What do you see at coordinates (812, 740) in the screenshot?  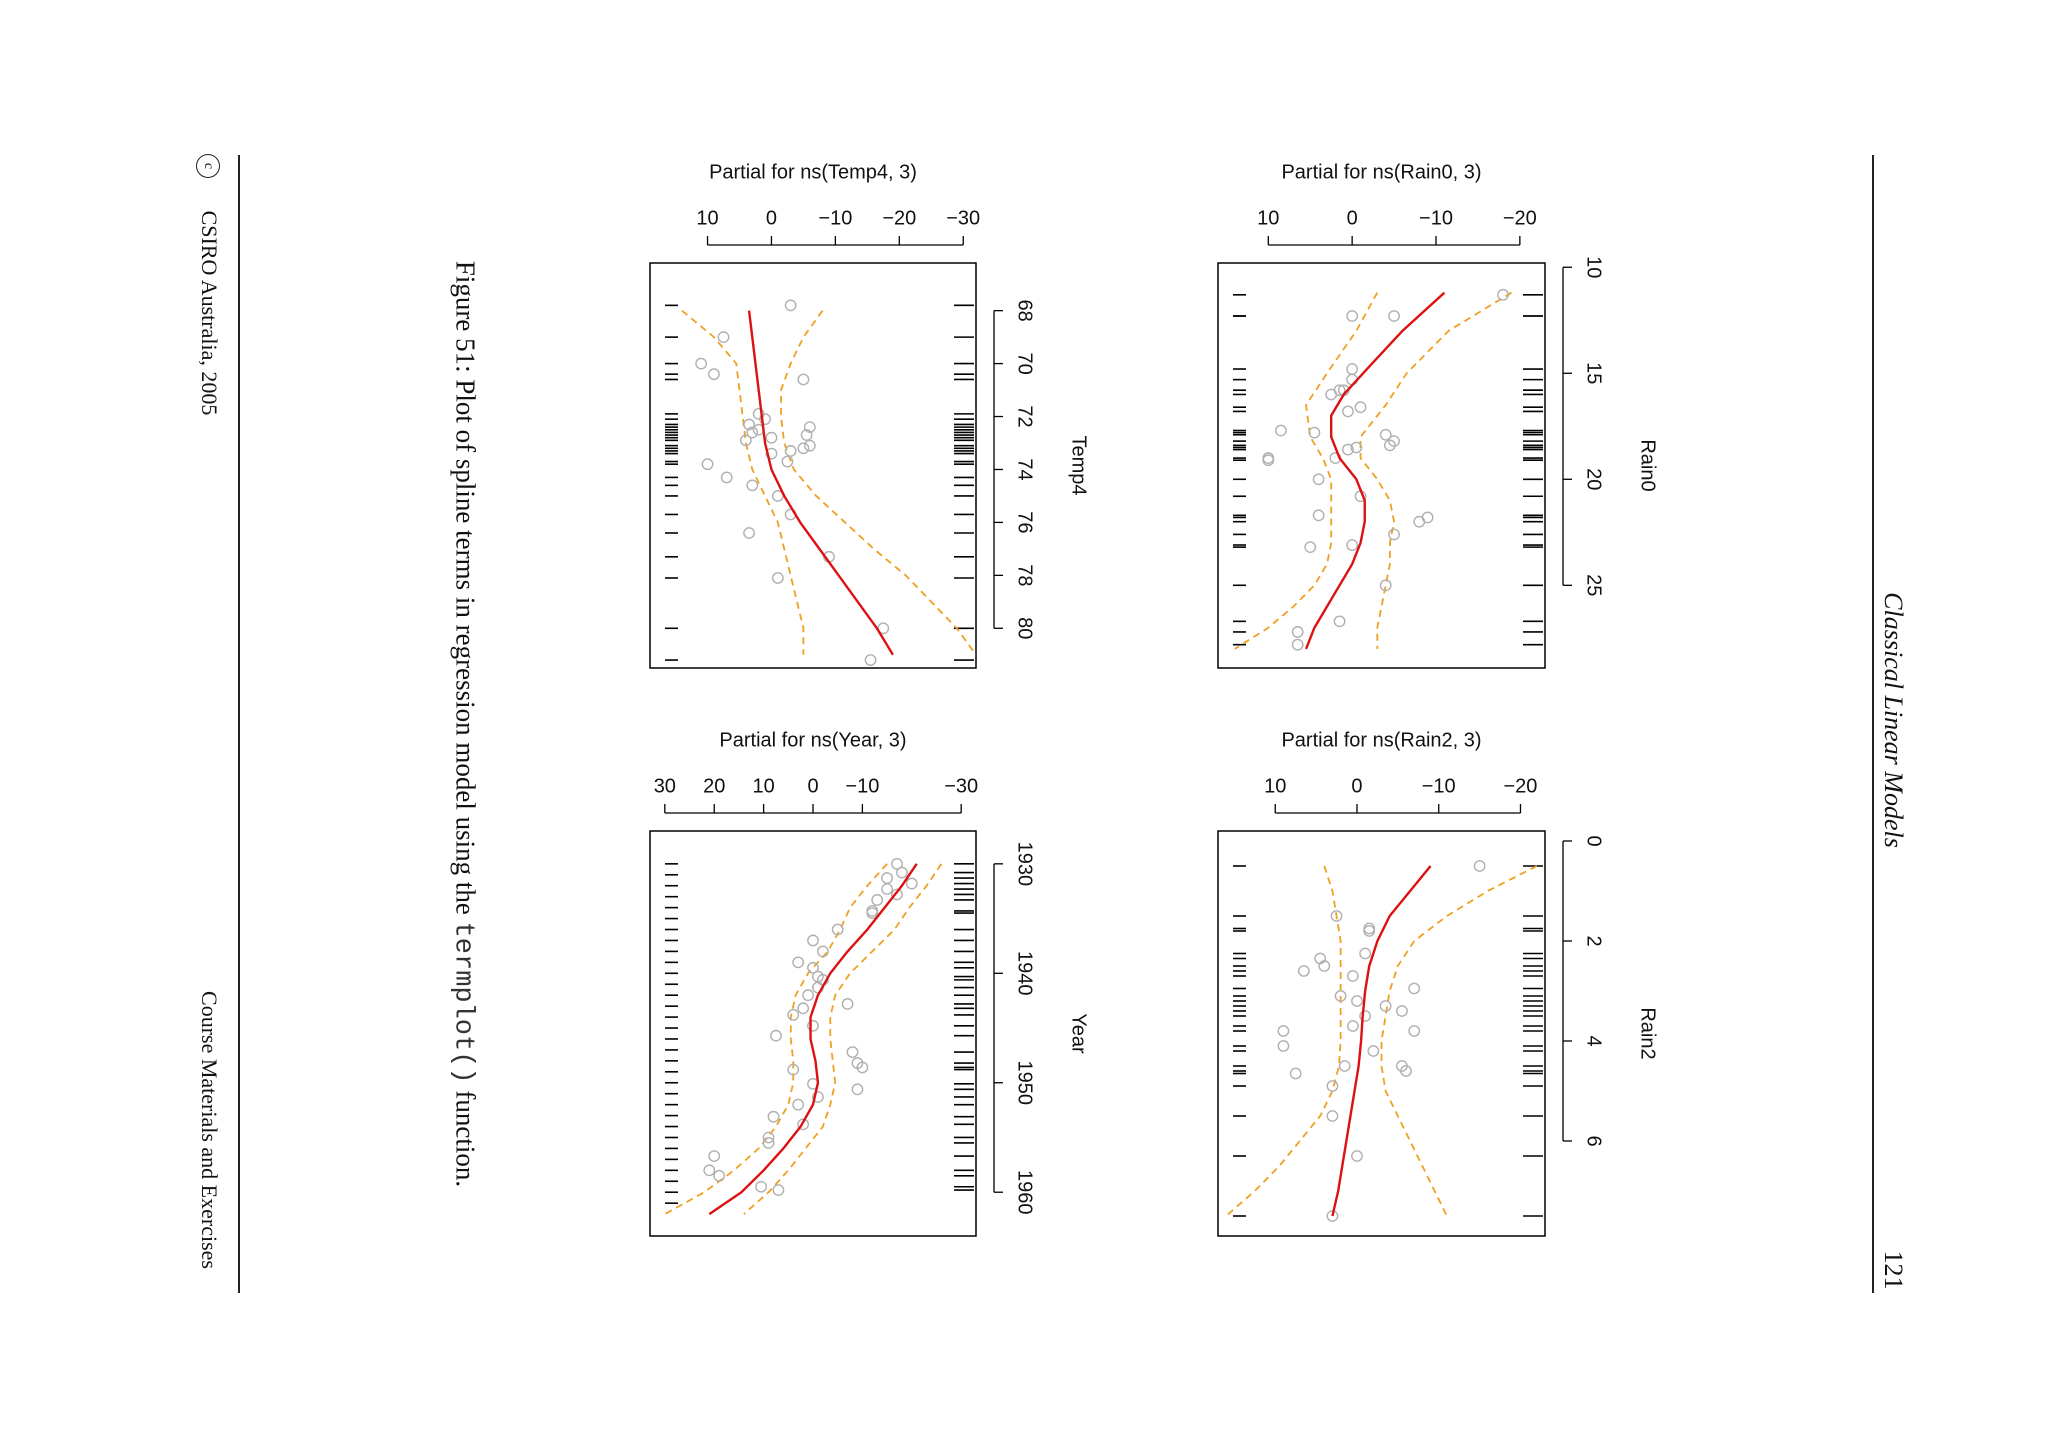 I see `year-y-axis-label: Partial for ns(Year, 3)` at bounding box center [812, 740].